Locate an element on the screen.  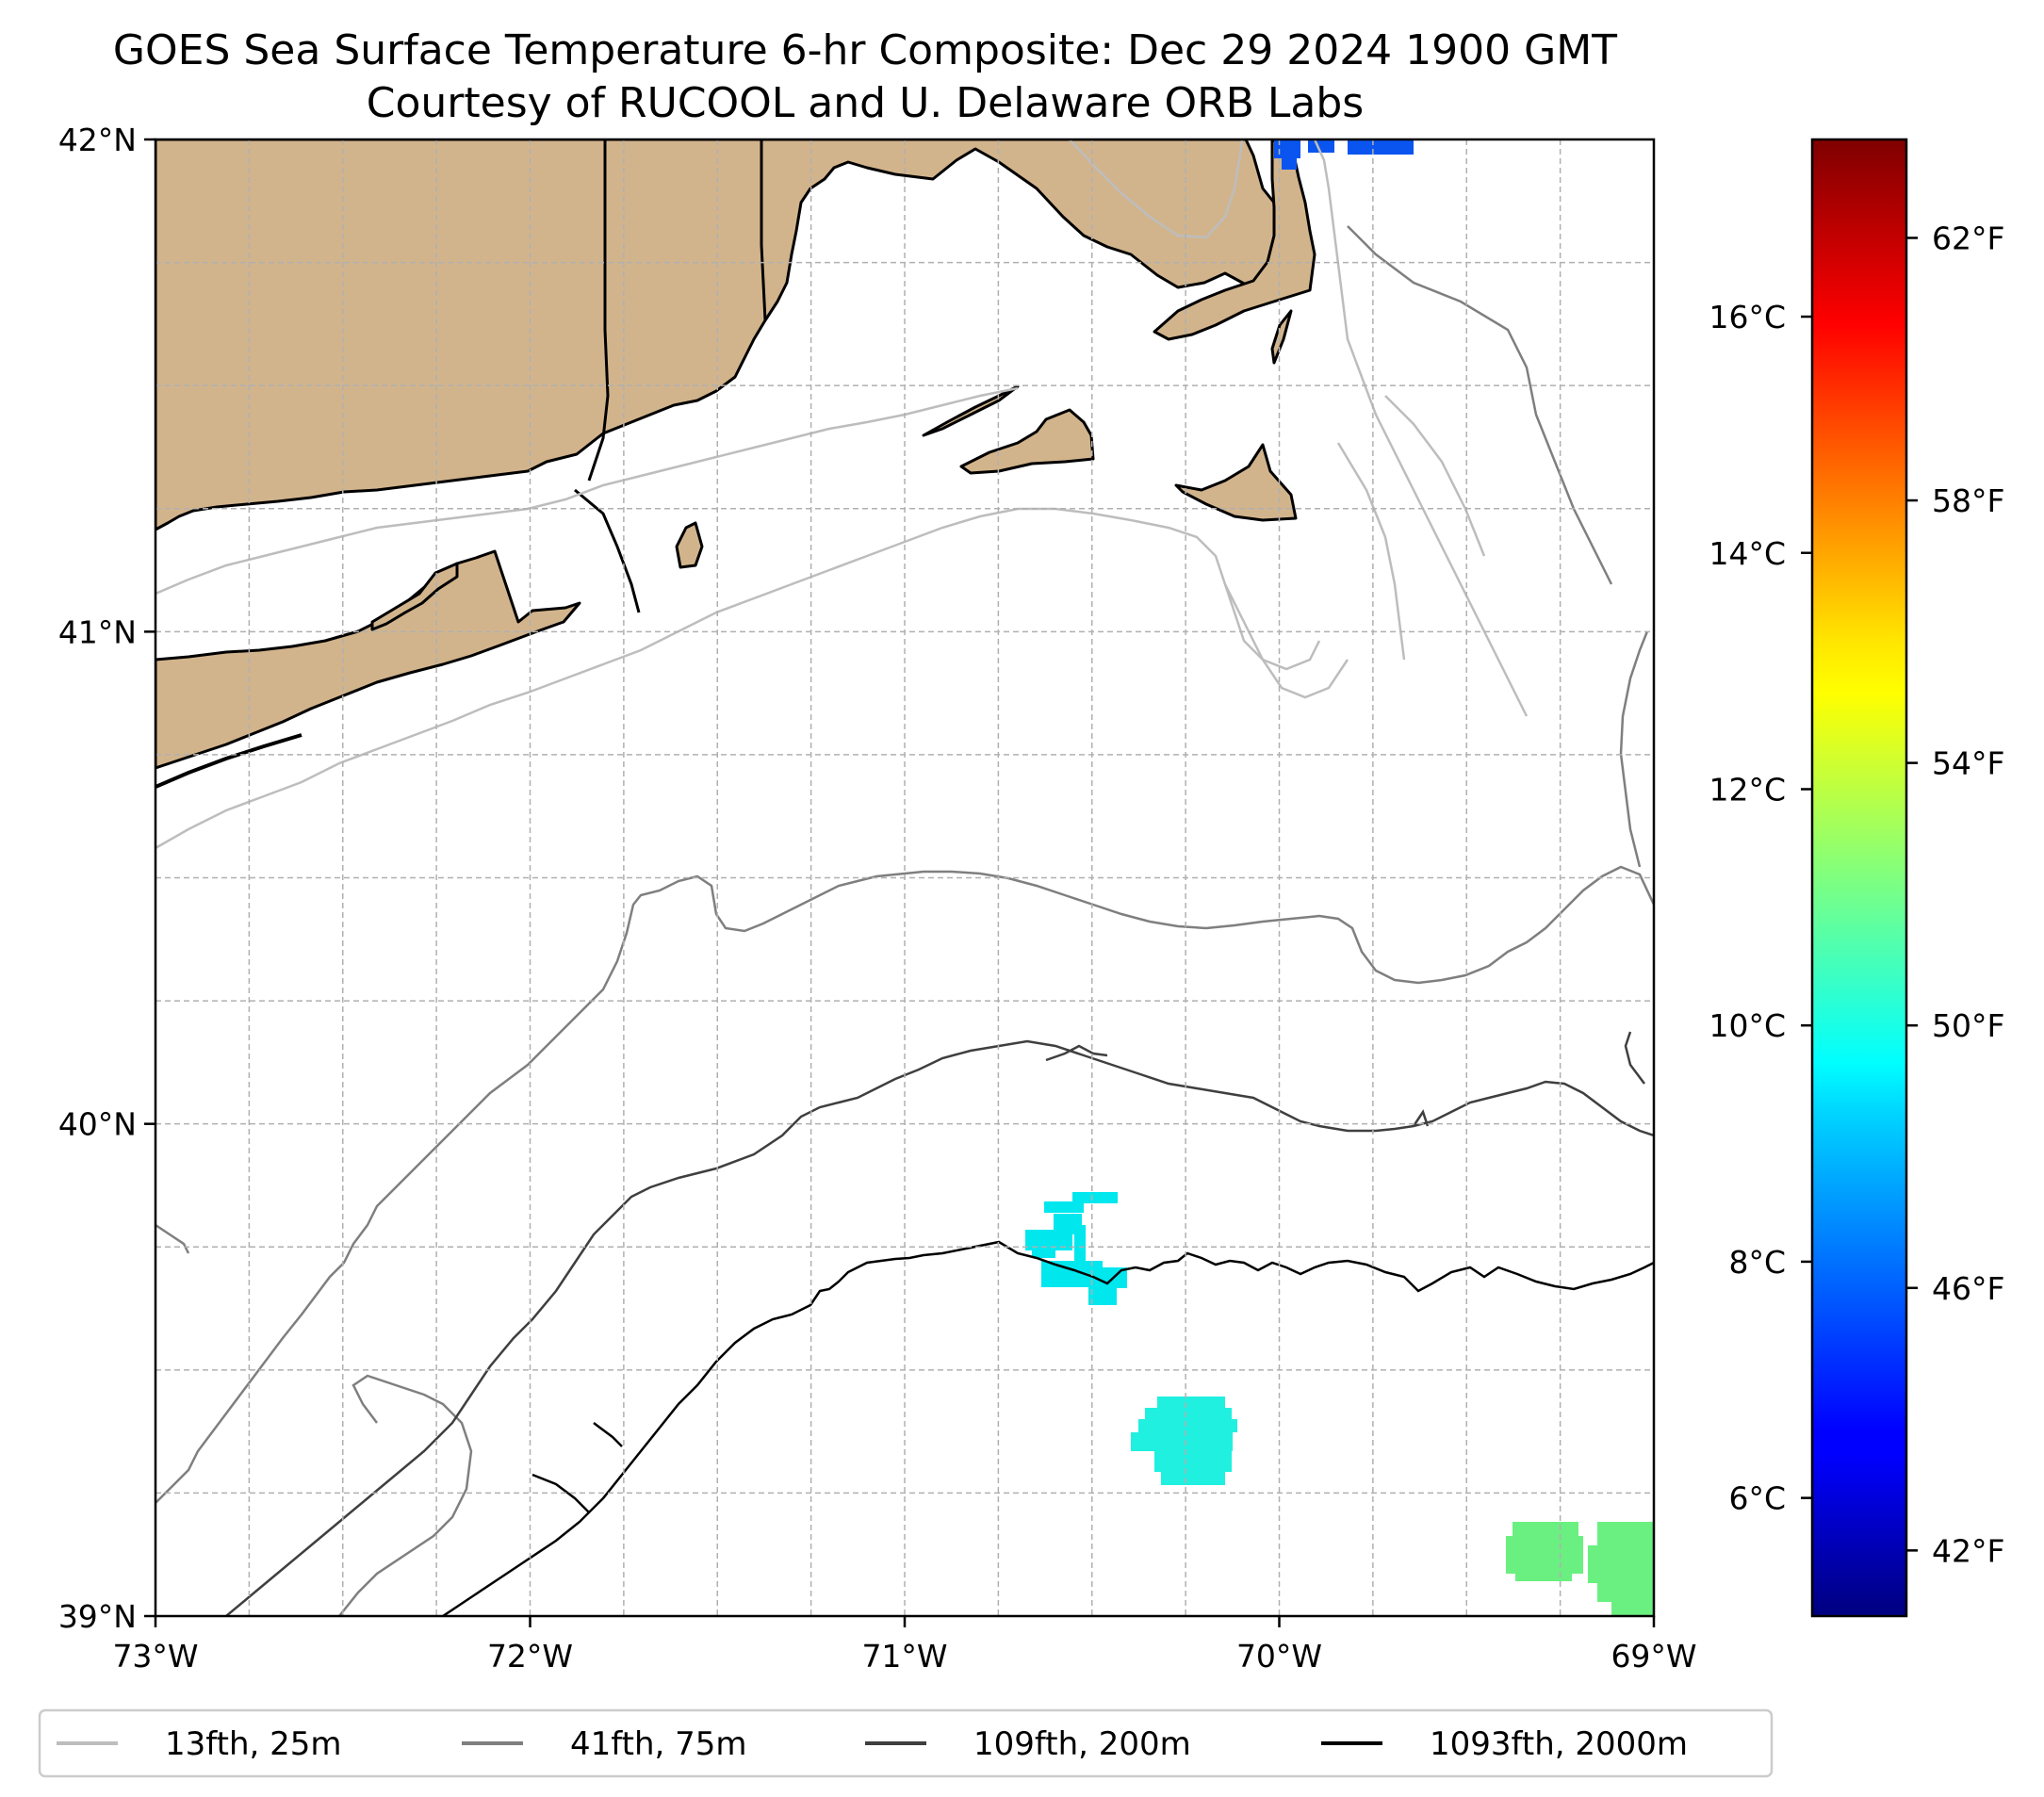
x-axis-ticks: 73°W 72°W 71°W 70°W 69°W is located at coordinates (905, 1645).